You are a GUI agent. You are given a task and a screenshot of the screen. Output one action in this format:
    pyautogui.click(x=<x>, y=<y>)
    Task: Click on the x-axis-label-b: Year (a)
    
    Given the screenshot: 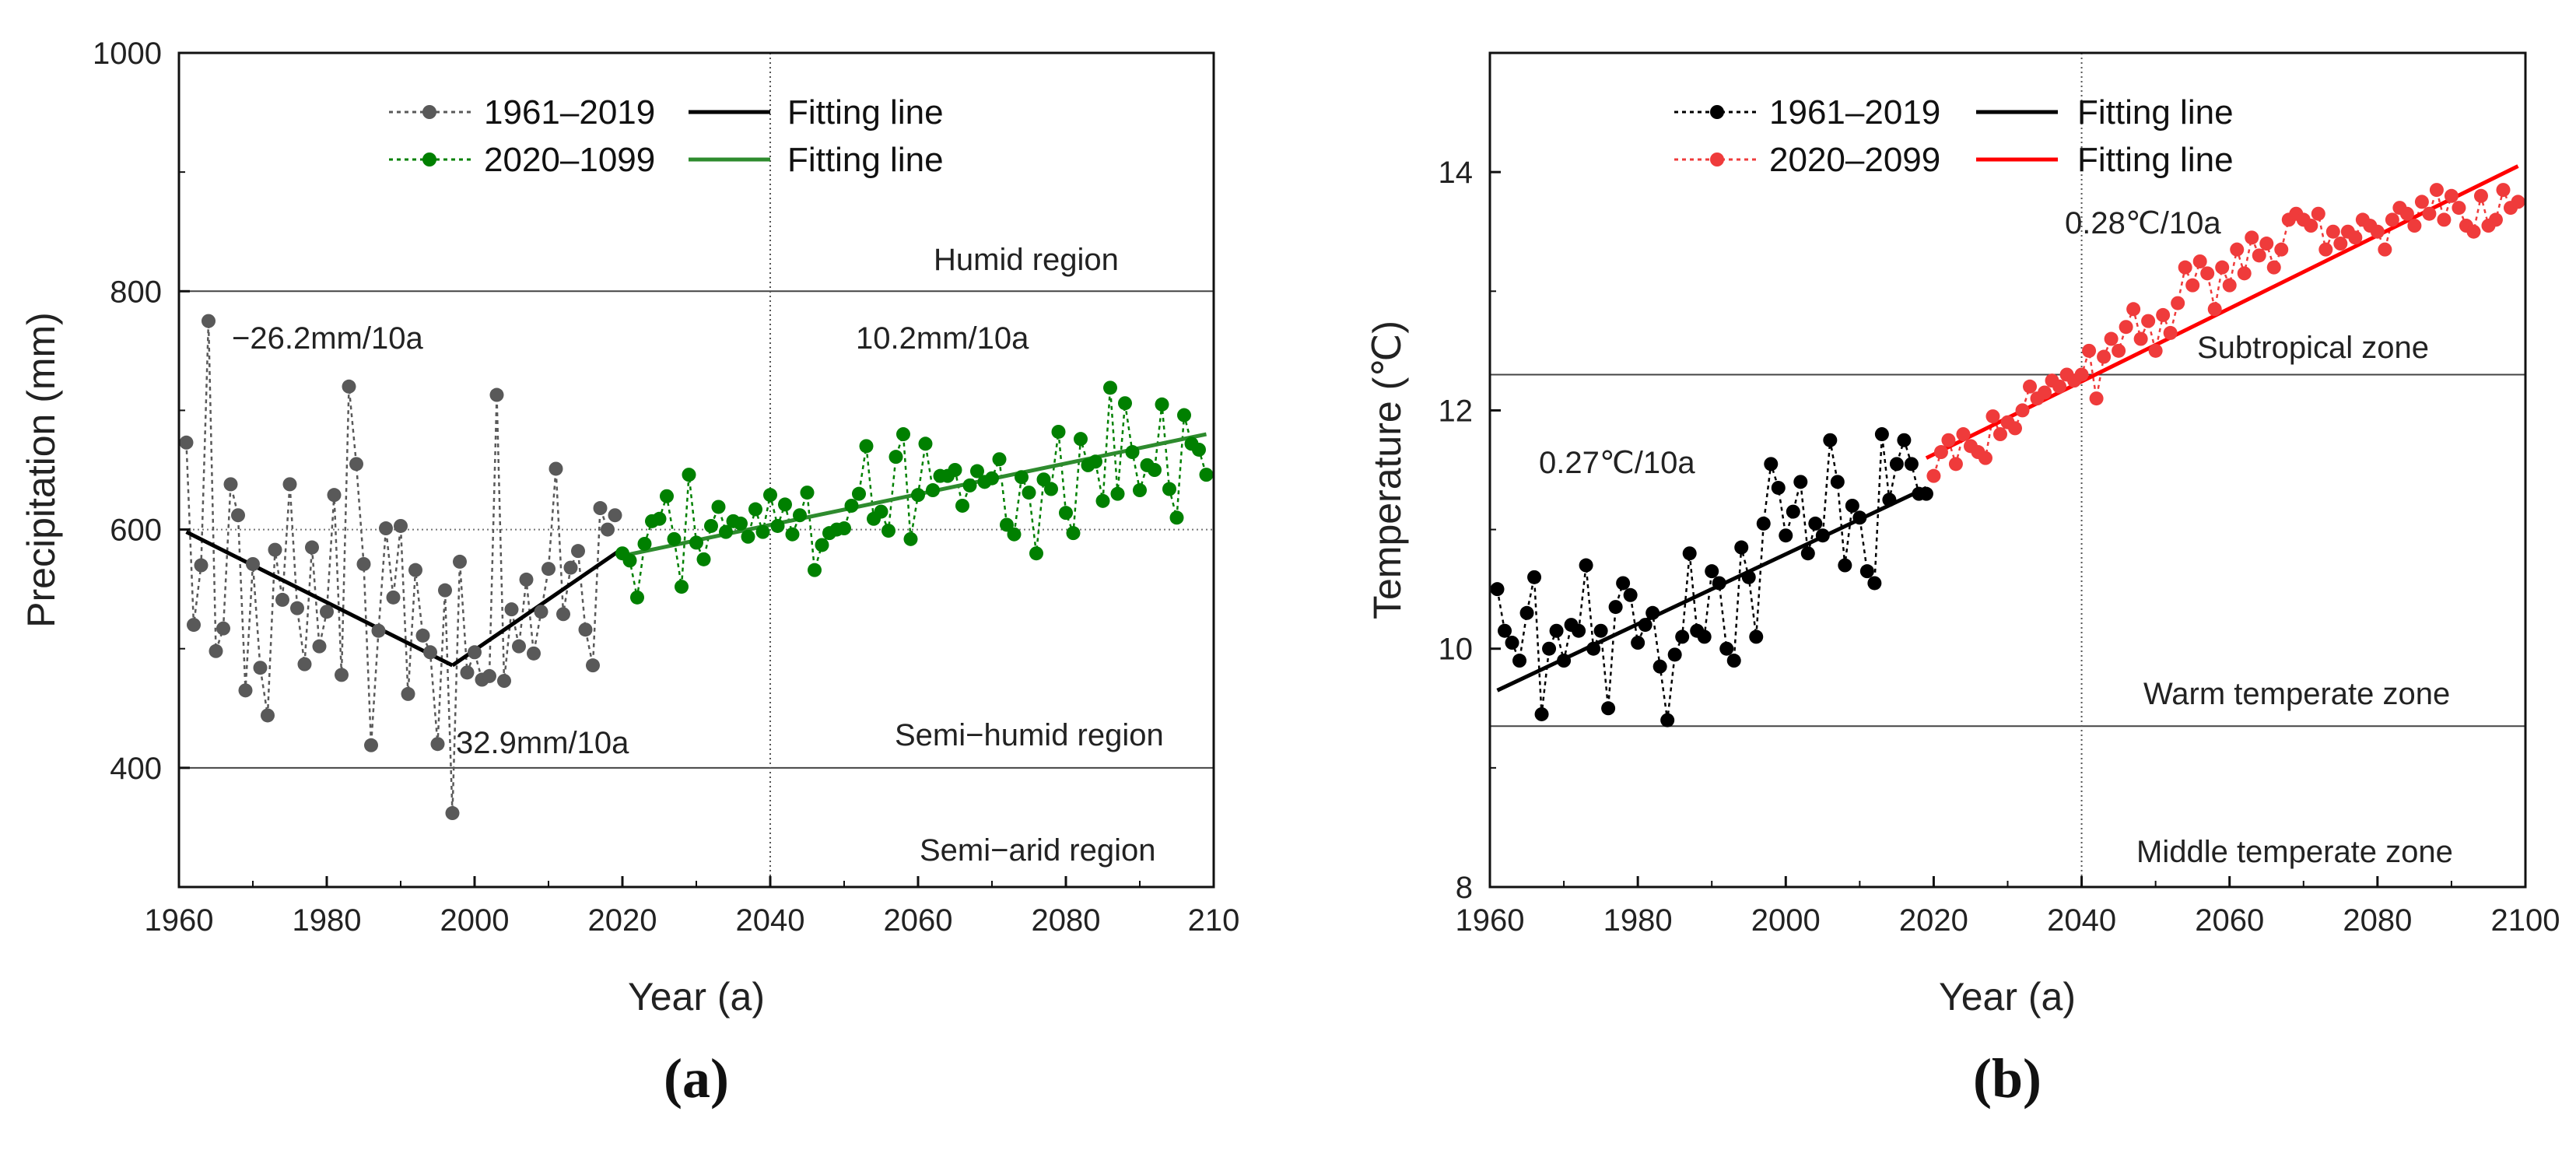 What is the action you would take?
    pyautogui.click(x=2008, y=997)
    